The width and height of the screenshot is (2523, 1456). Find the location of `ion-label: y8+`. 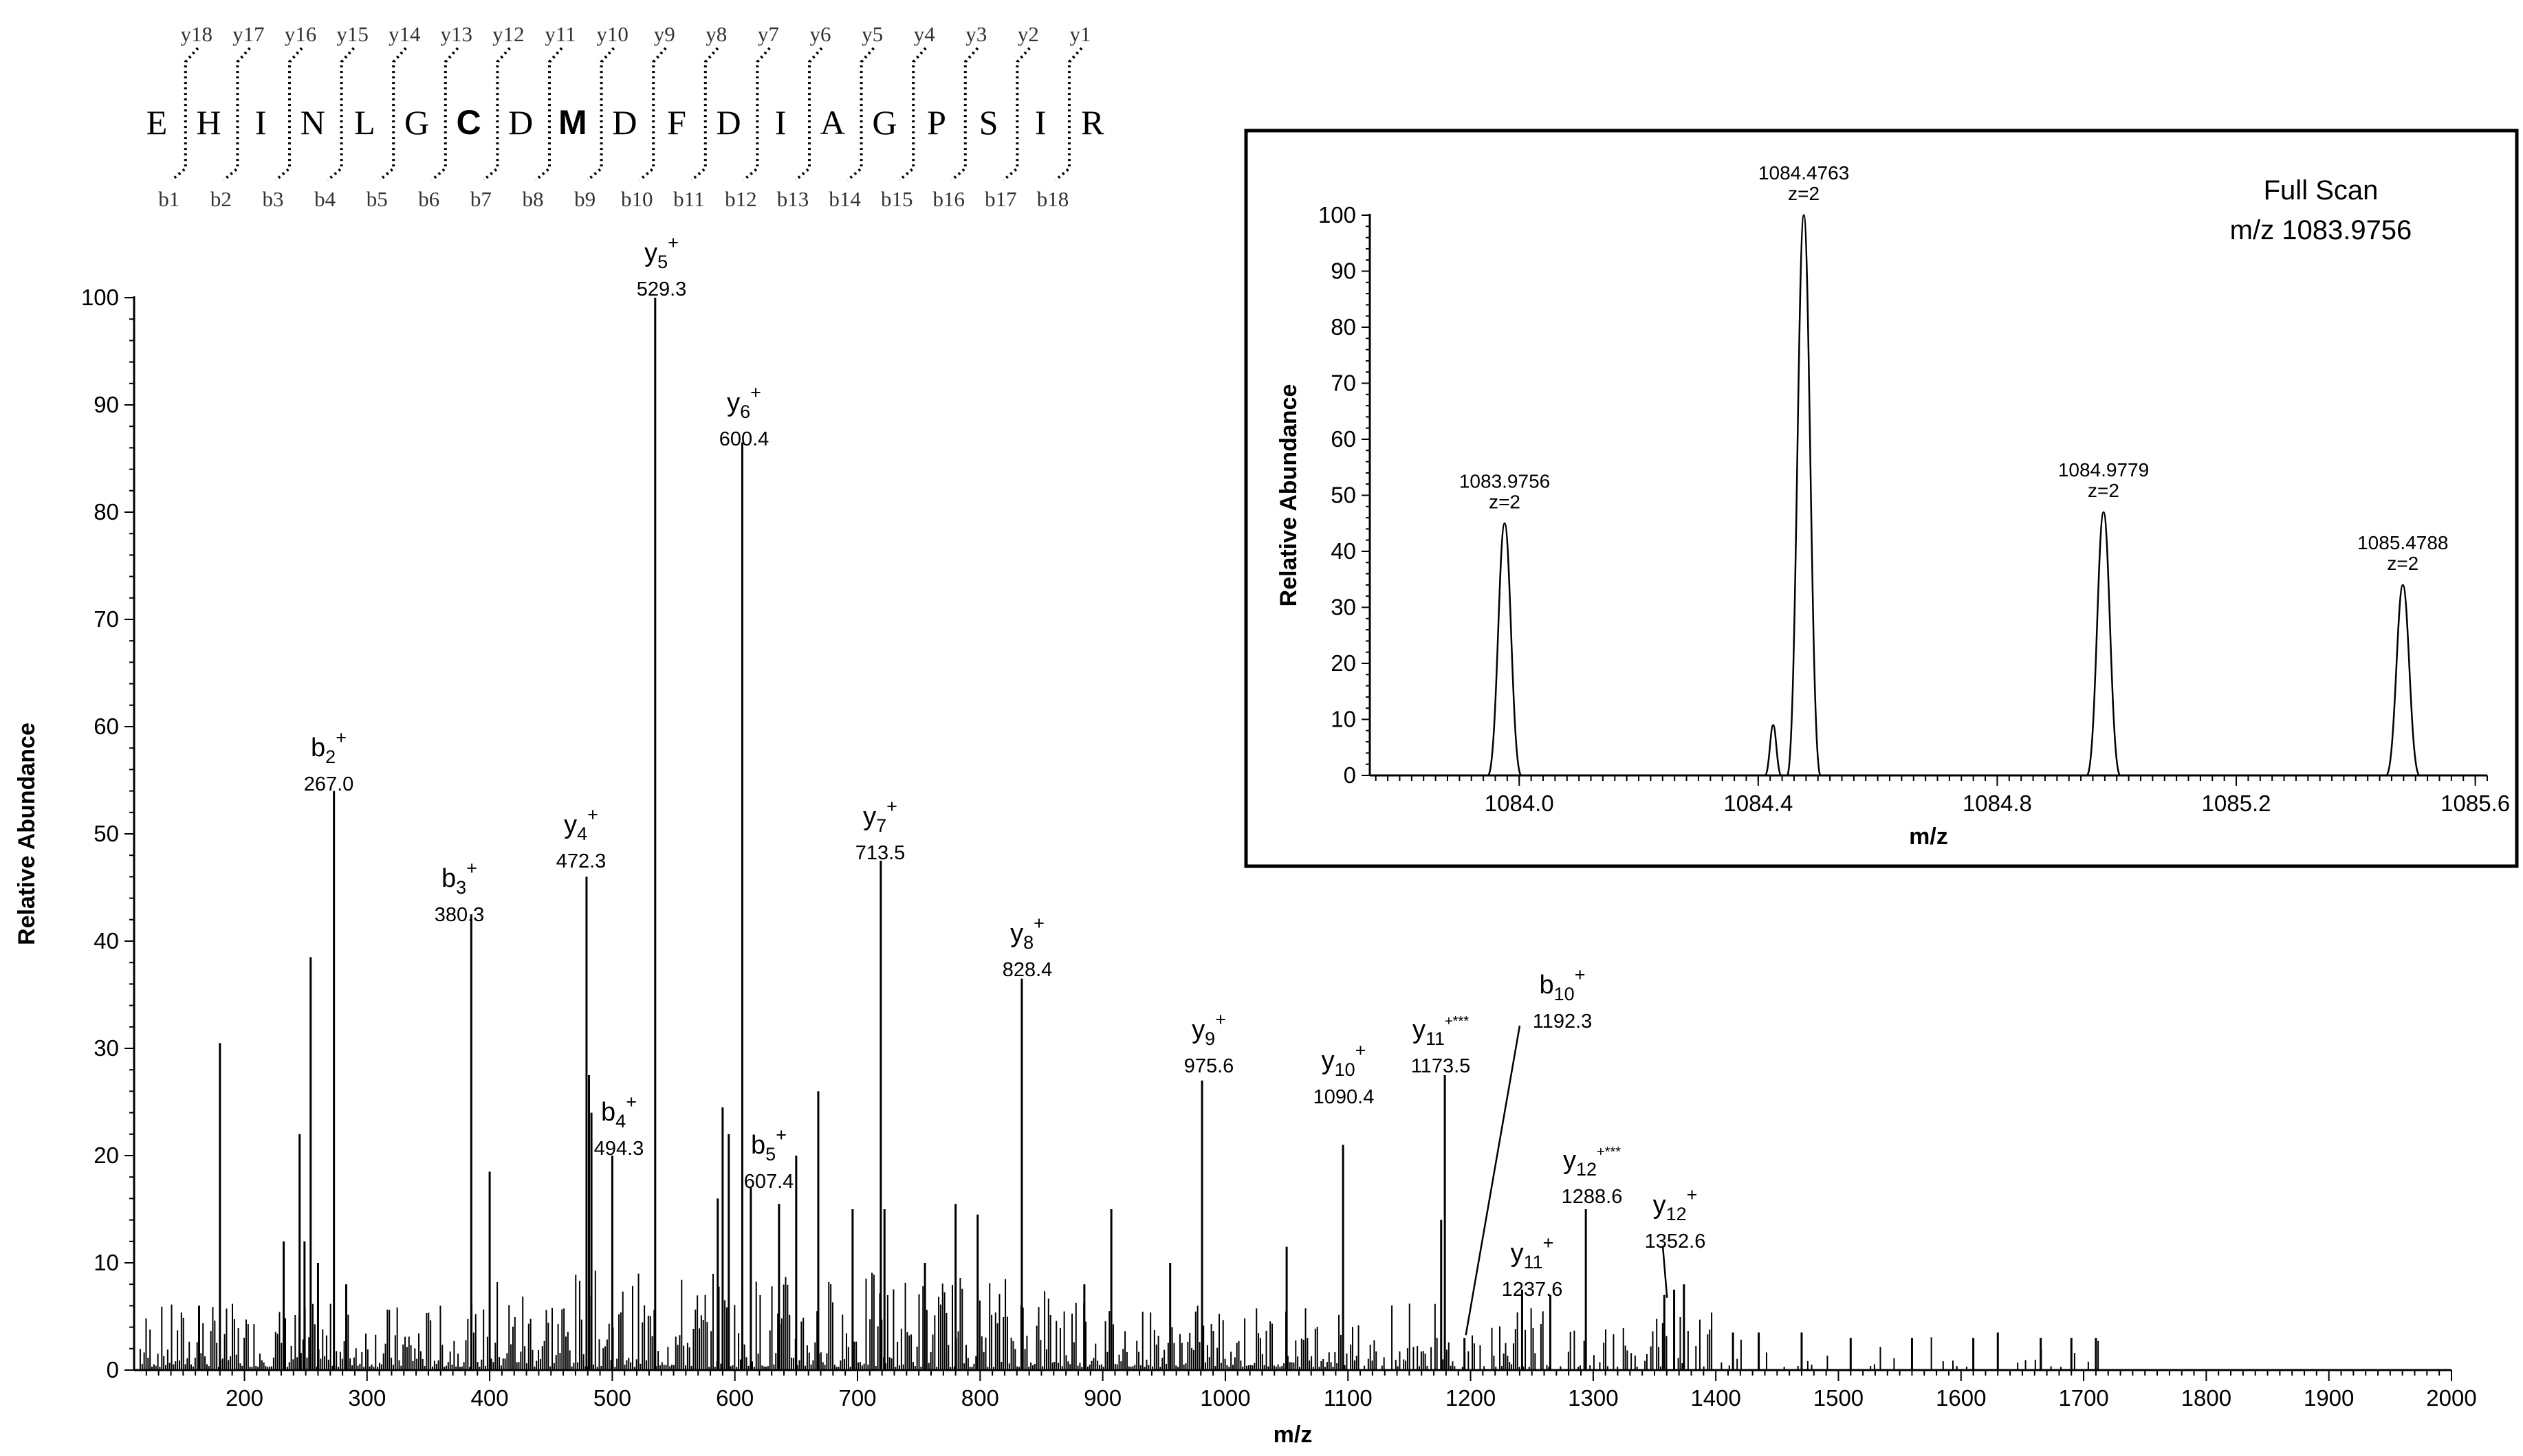

ion-label: y8+ is located at coordinates (1027, 933).